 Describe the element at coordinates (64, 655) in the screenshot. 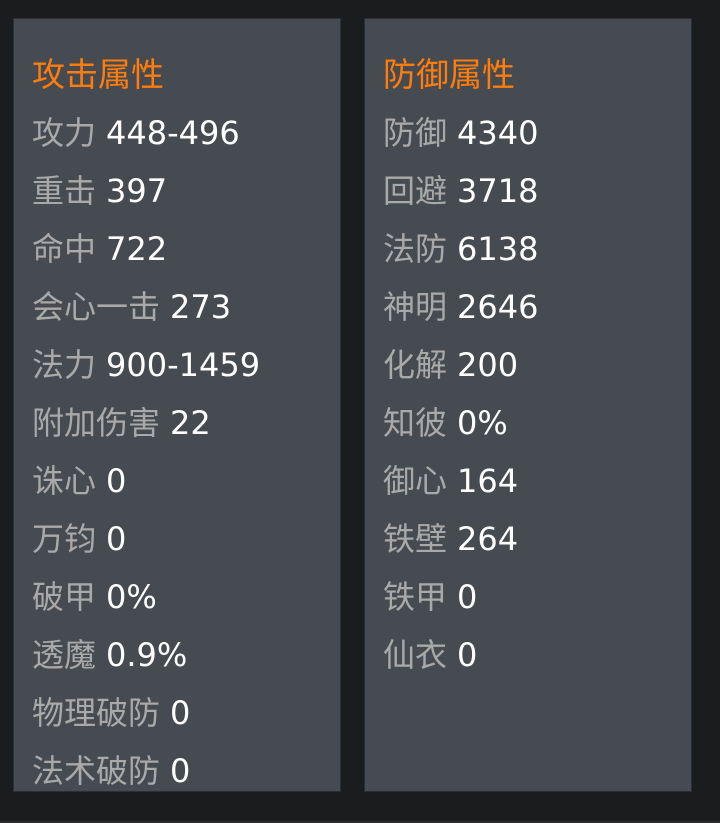

I see `stat-label: 透魔` at that location.